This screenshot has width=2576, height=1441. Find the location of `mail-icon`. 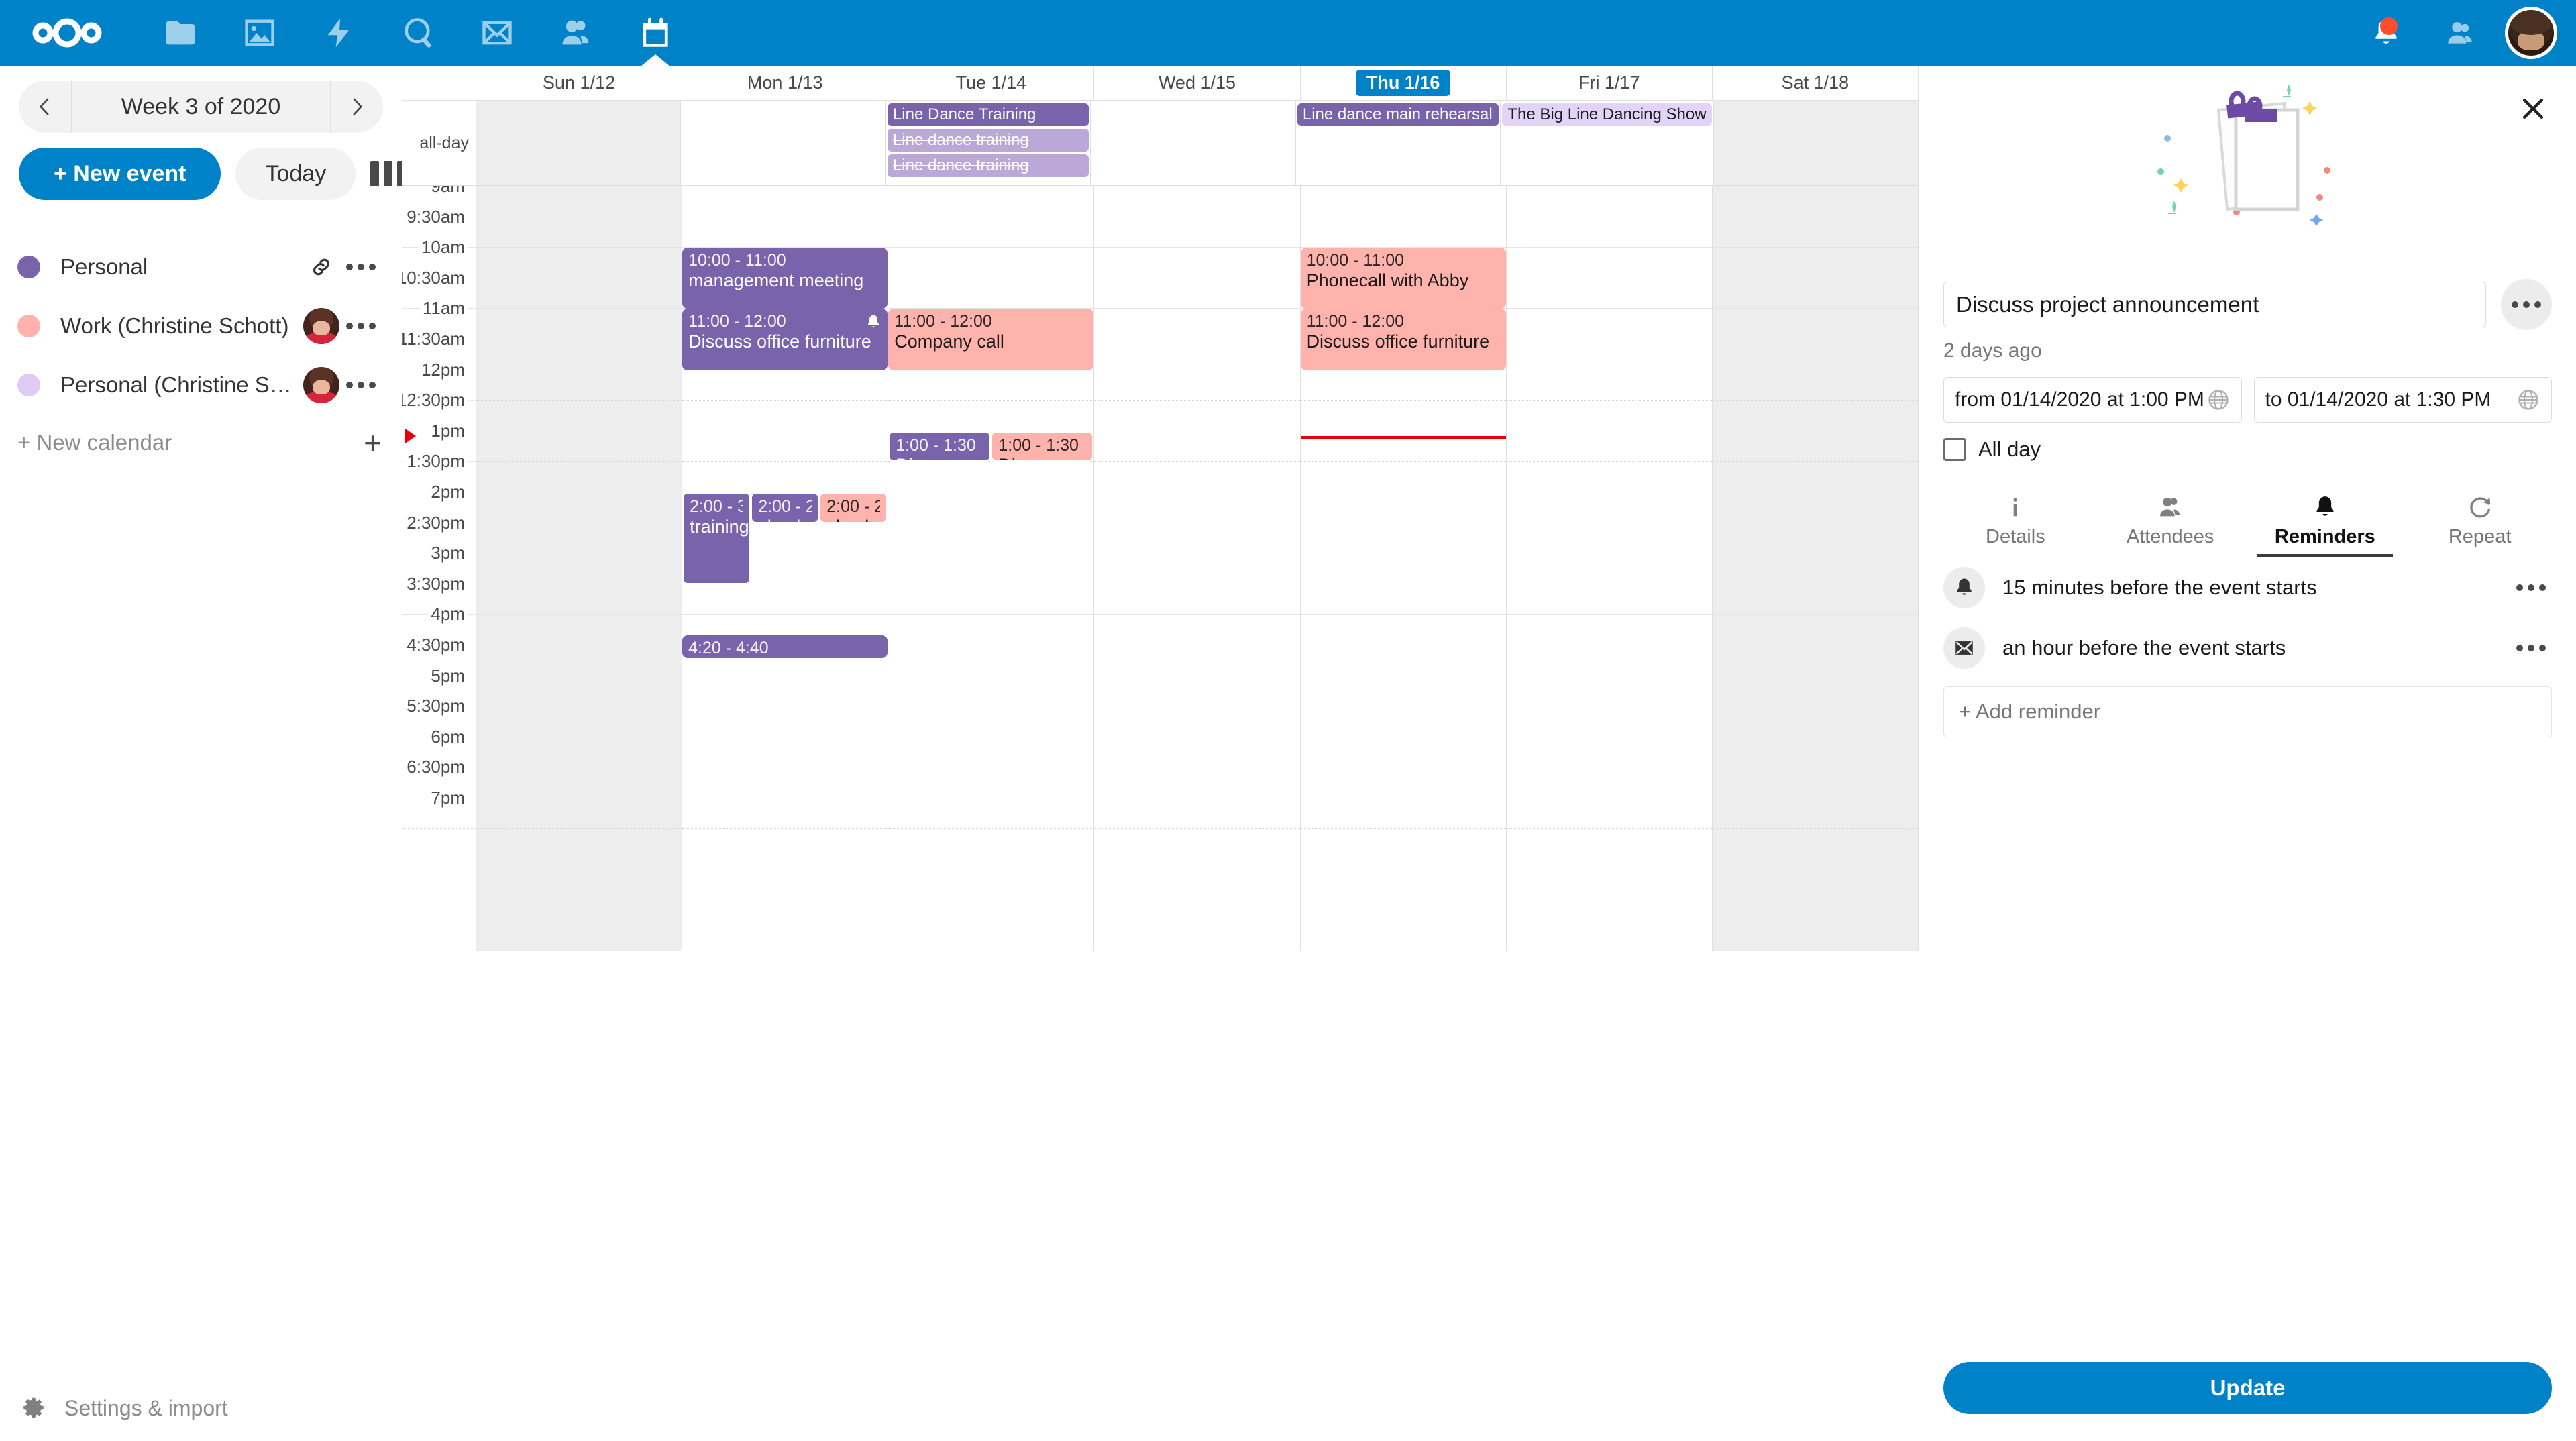

mail-icon is located at coordinates (497, 33).